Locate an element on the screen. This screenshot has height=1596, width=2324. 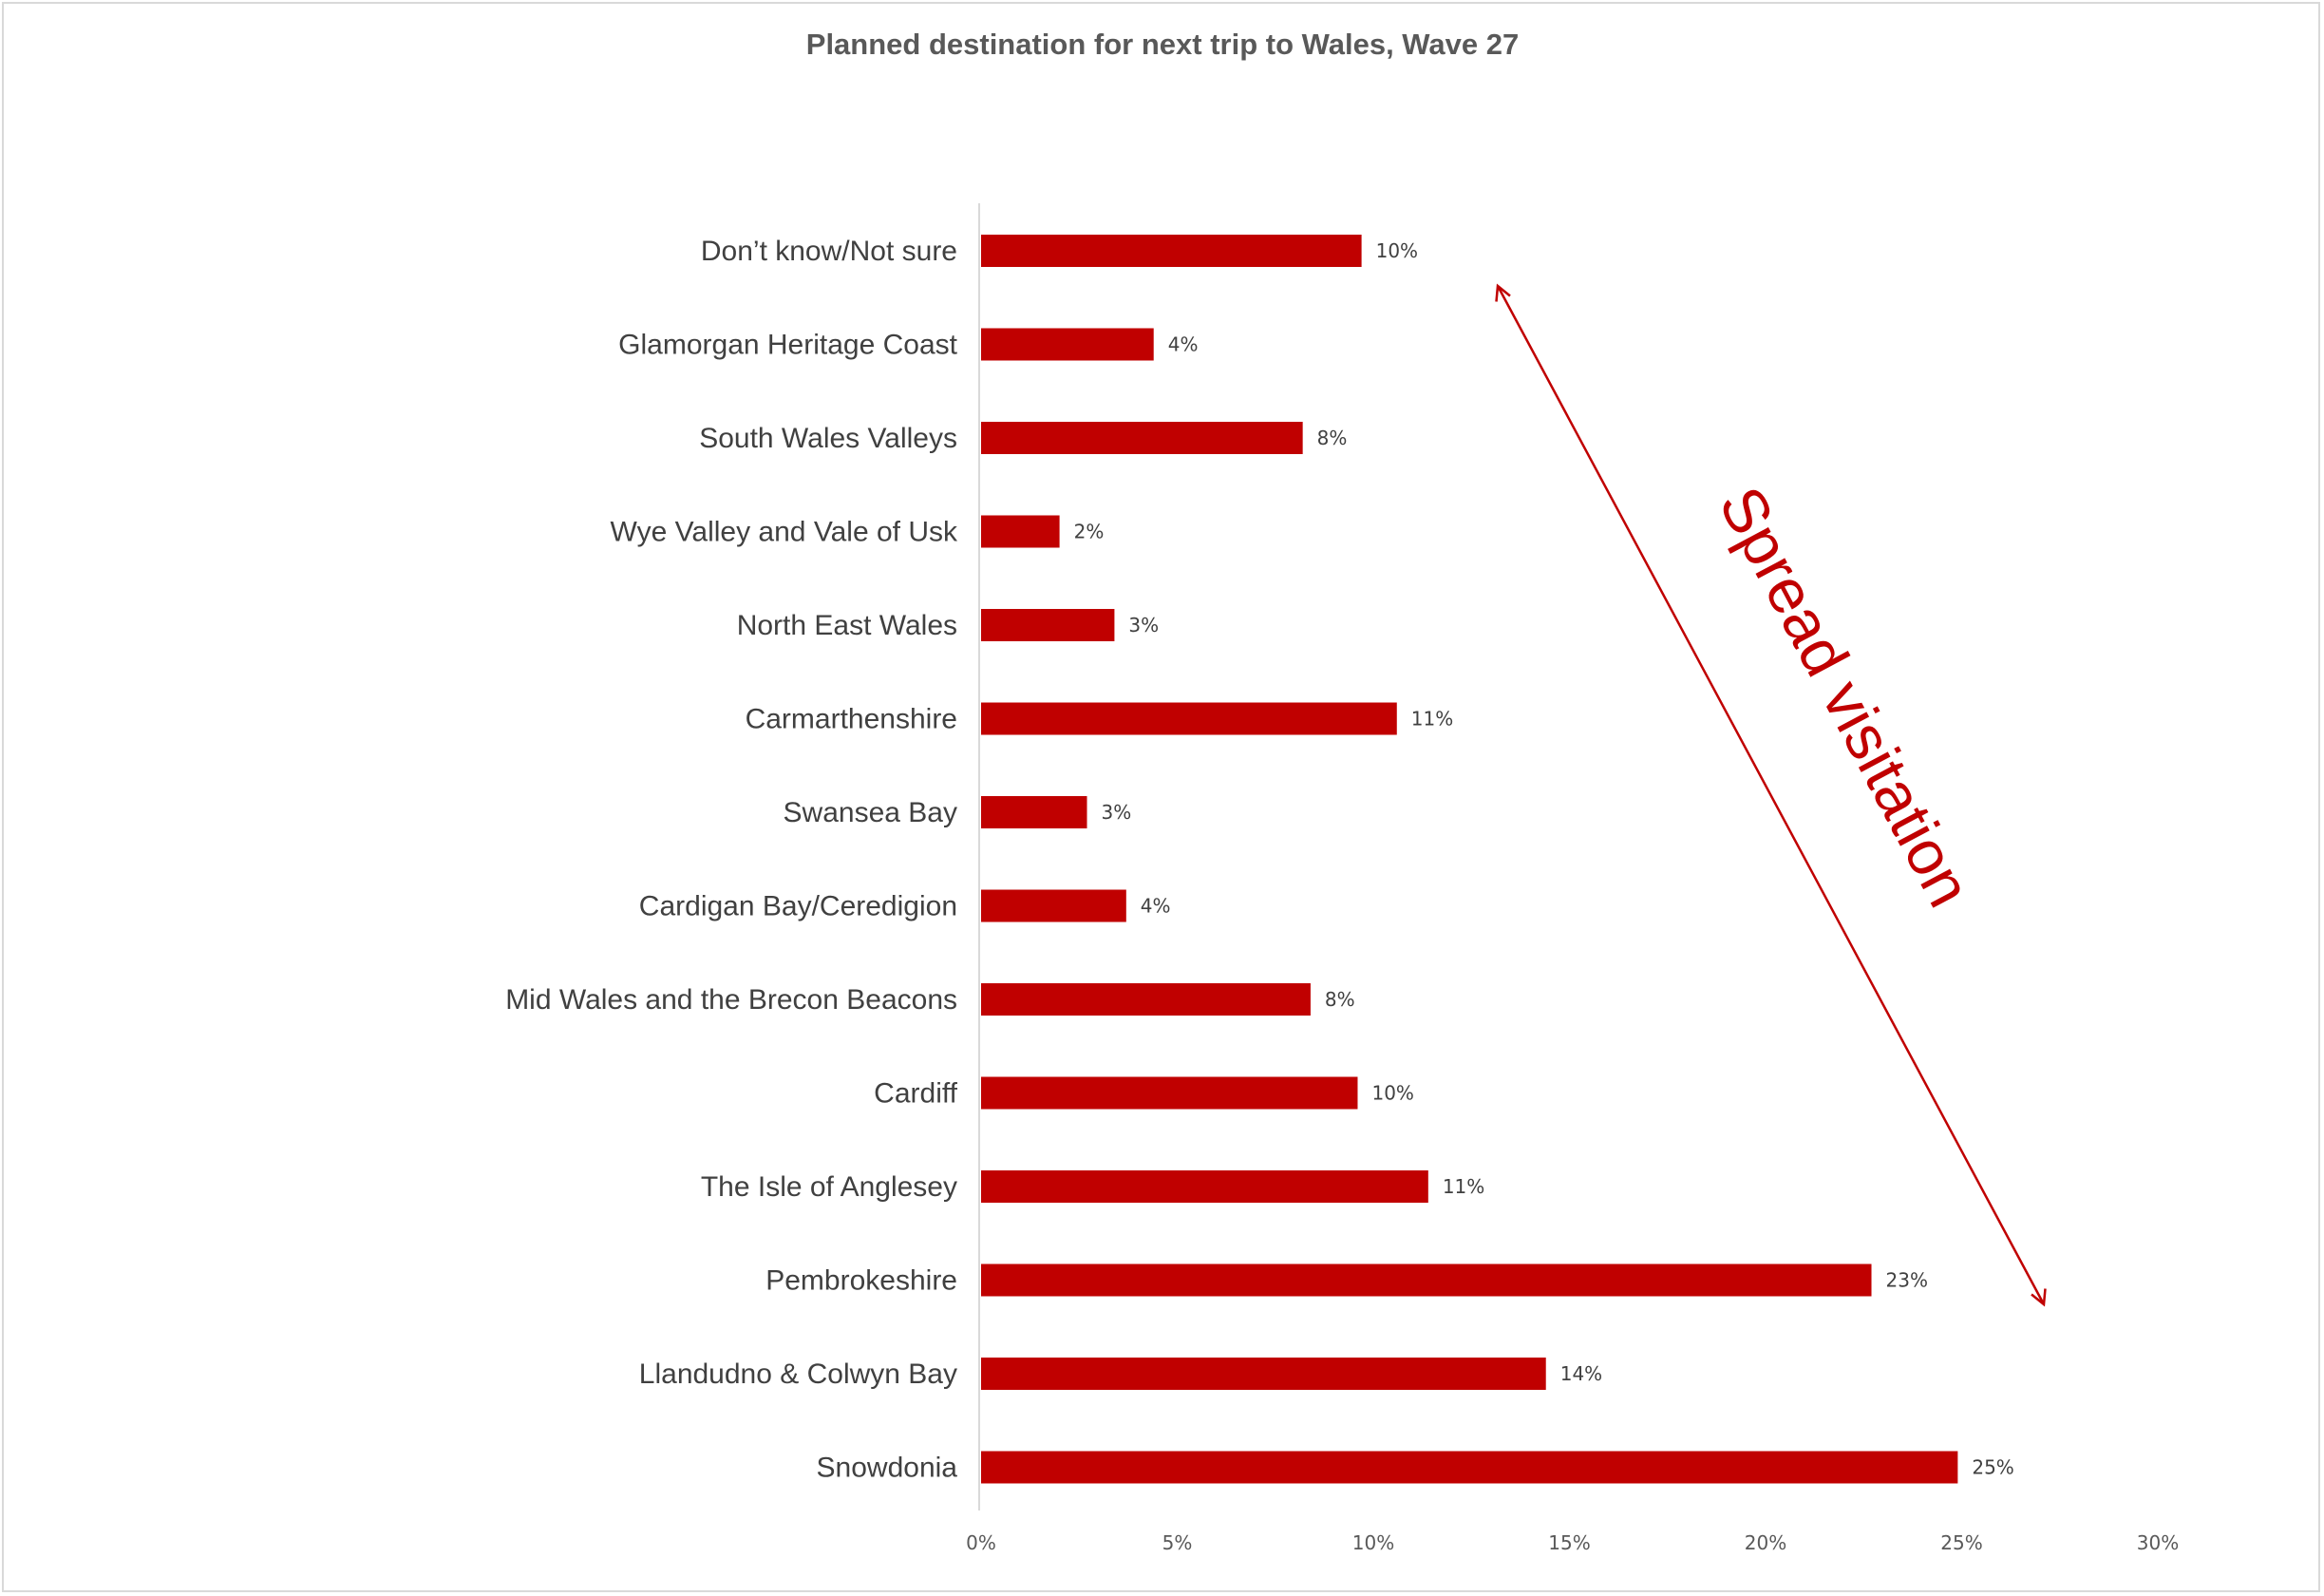
x-tick-label: 0% is located at coordinates (981, 1542).